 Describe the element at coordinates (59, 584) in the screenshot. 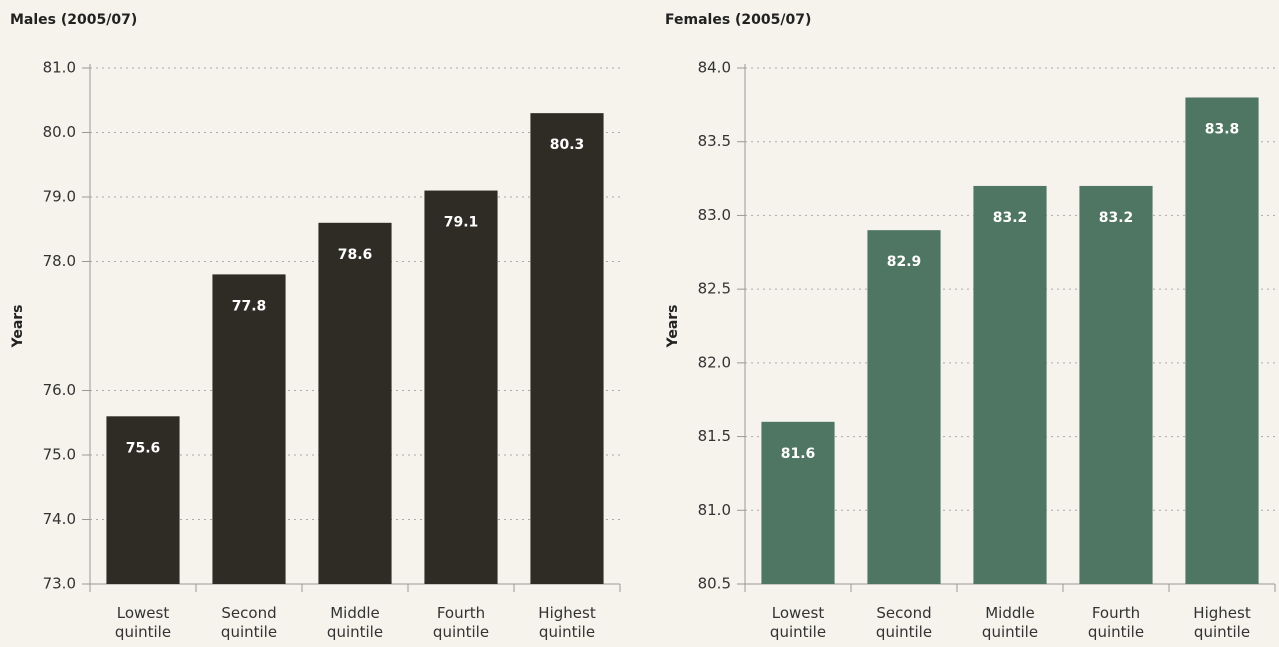

I see `y-tick-label: 73.0` at that location.